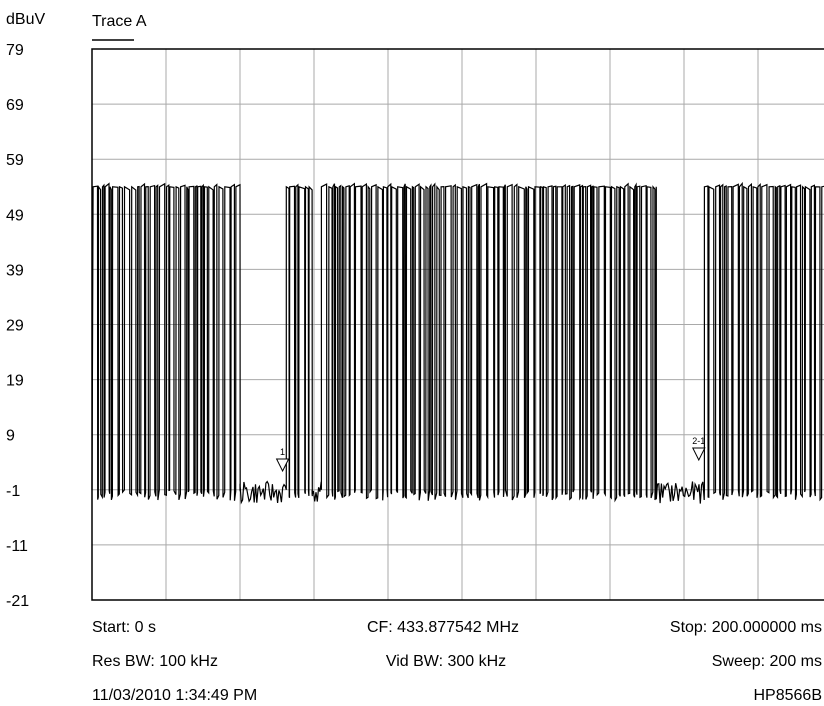 The height and width of the screenshot is (706, 824). Describe the element at coordinates (25, 19) in the screenshot. I see `y-axis-unit-label: dBuV` at that location.